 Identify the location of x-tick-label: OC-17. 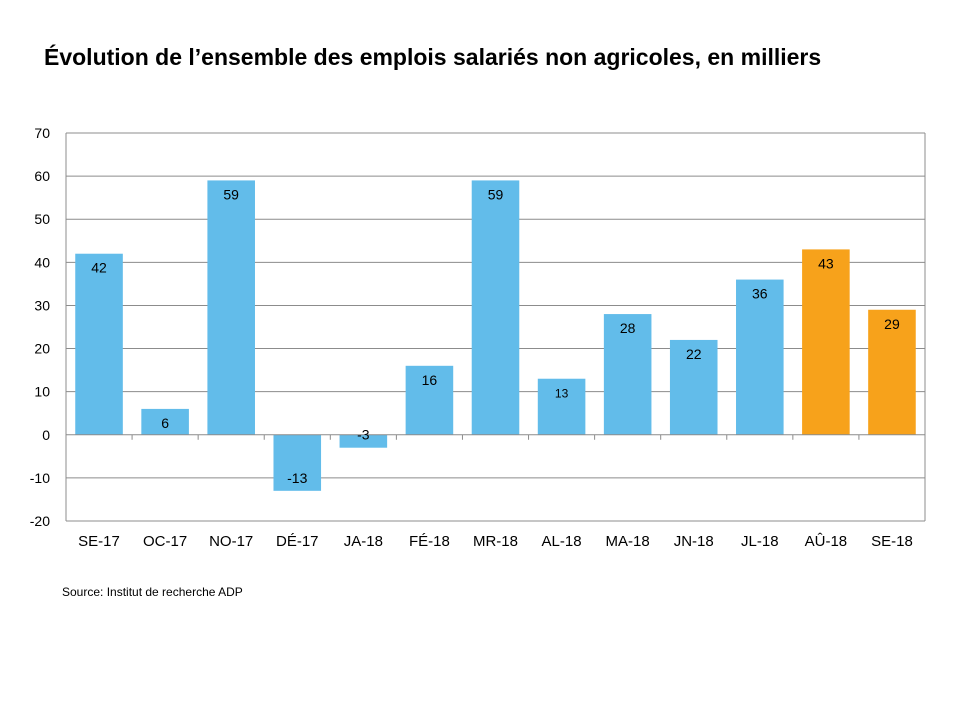
(165, 541).